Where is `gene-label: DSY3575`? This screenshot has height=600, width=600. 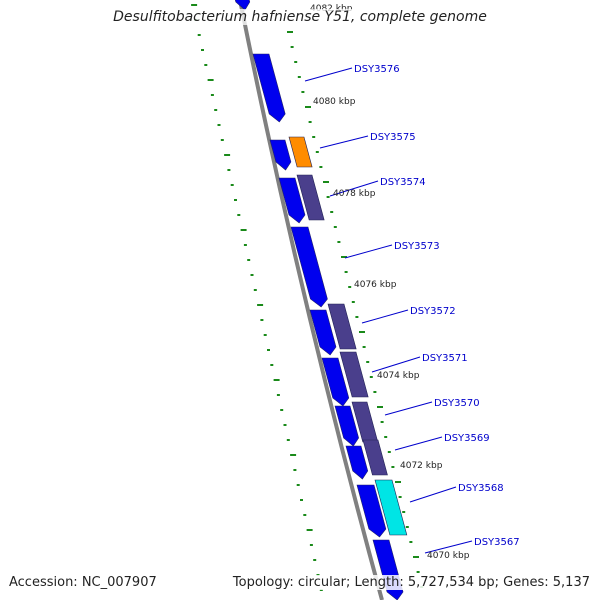
gene-label: DSY3575 is located at coordinates (393, 137).